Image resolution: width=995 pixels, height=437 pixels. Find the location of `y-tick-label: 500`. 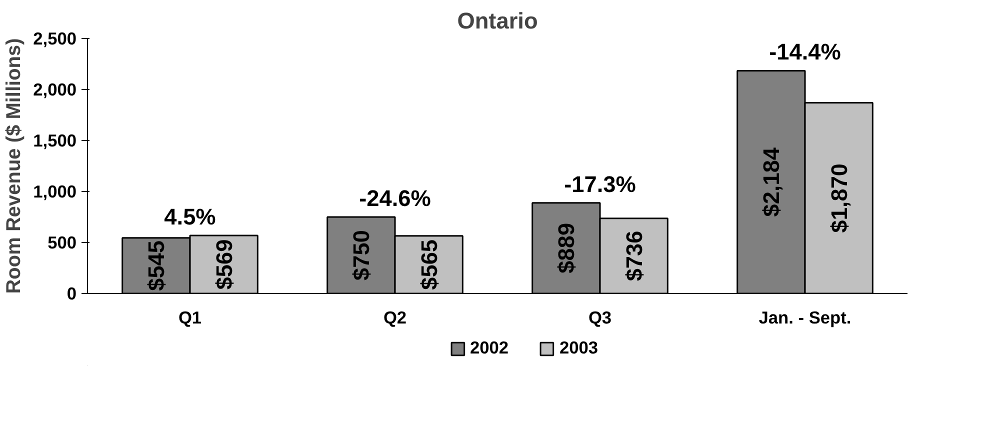

y-tick-label: 500 is located at coordinates (62, 242).